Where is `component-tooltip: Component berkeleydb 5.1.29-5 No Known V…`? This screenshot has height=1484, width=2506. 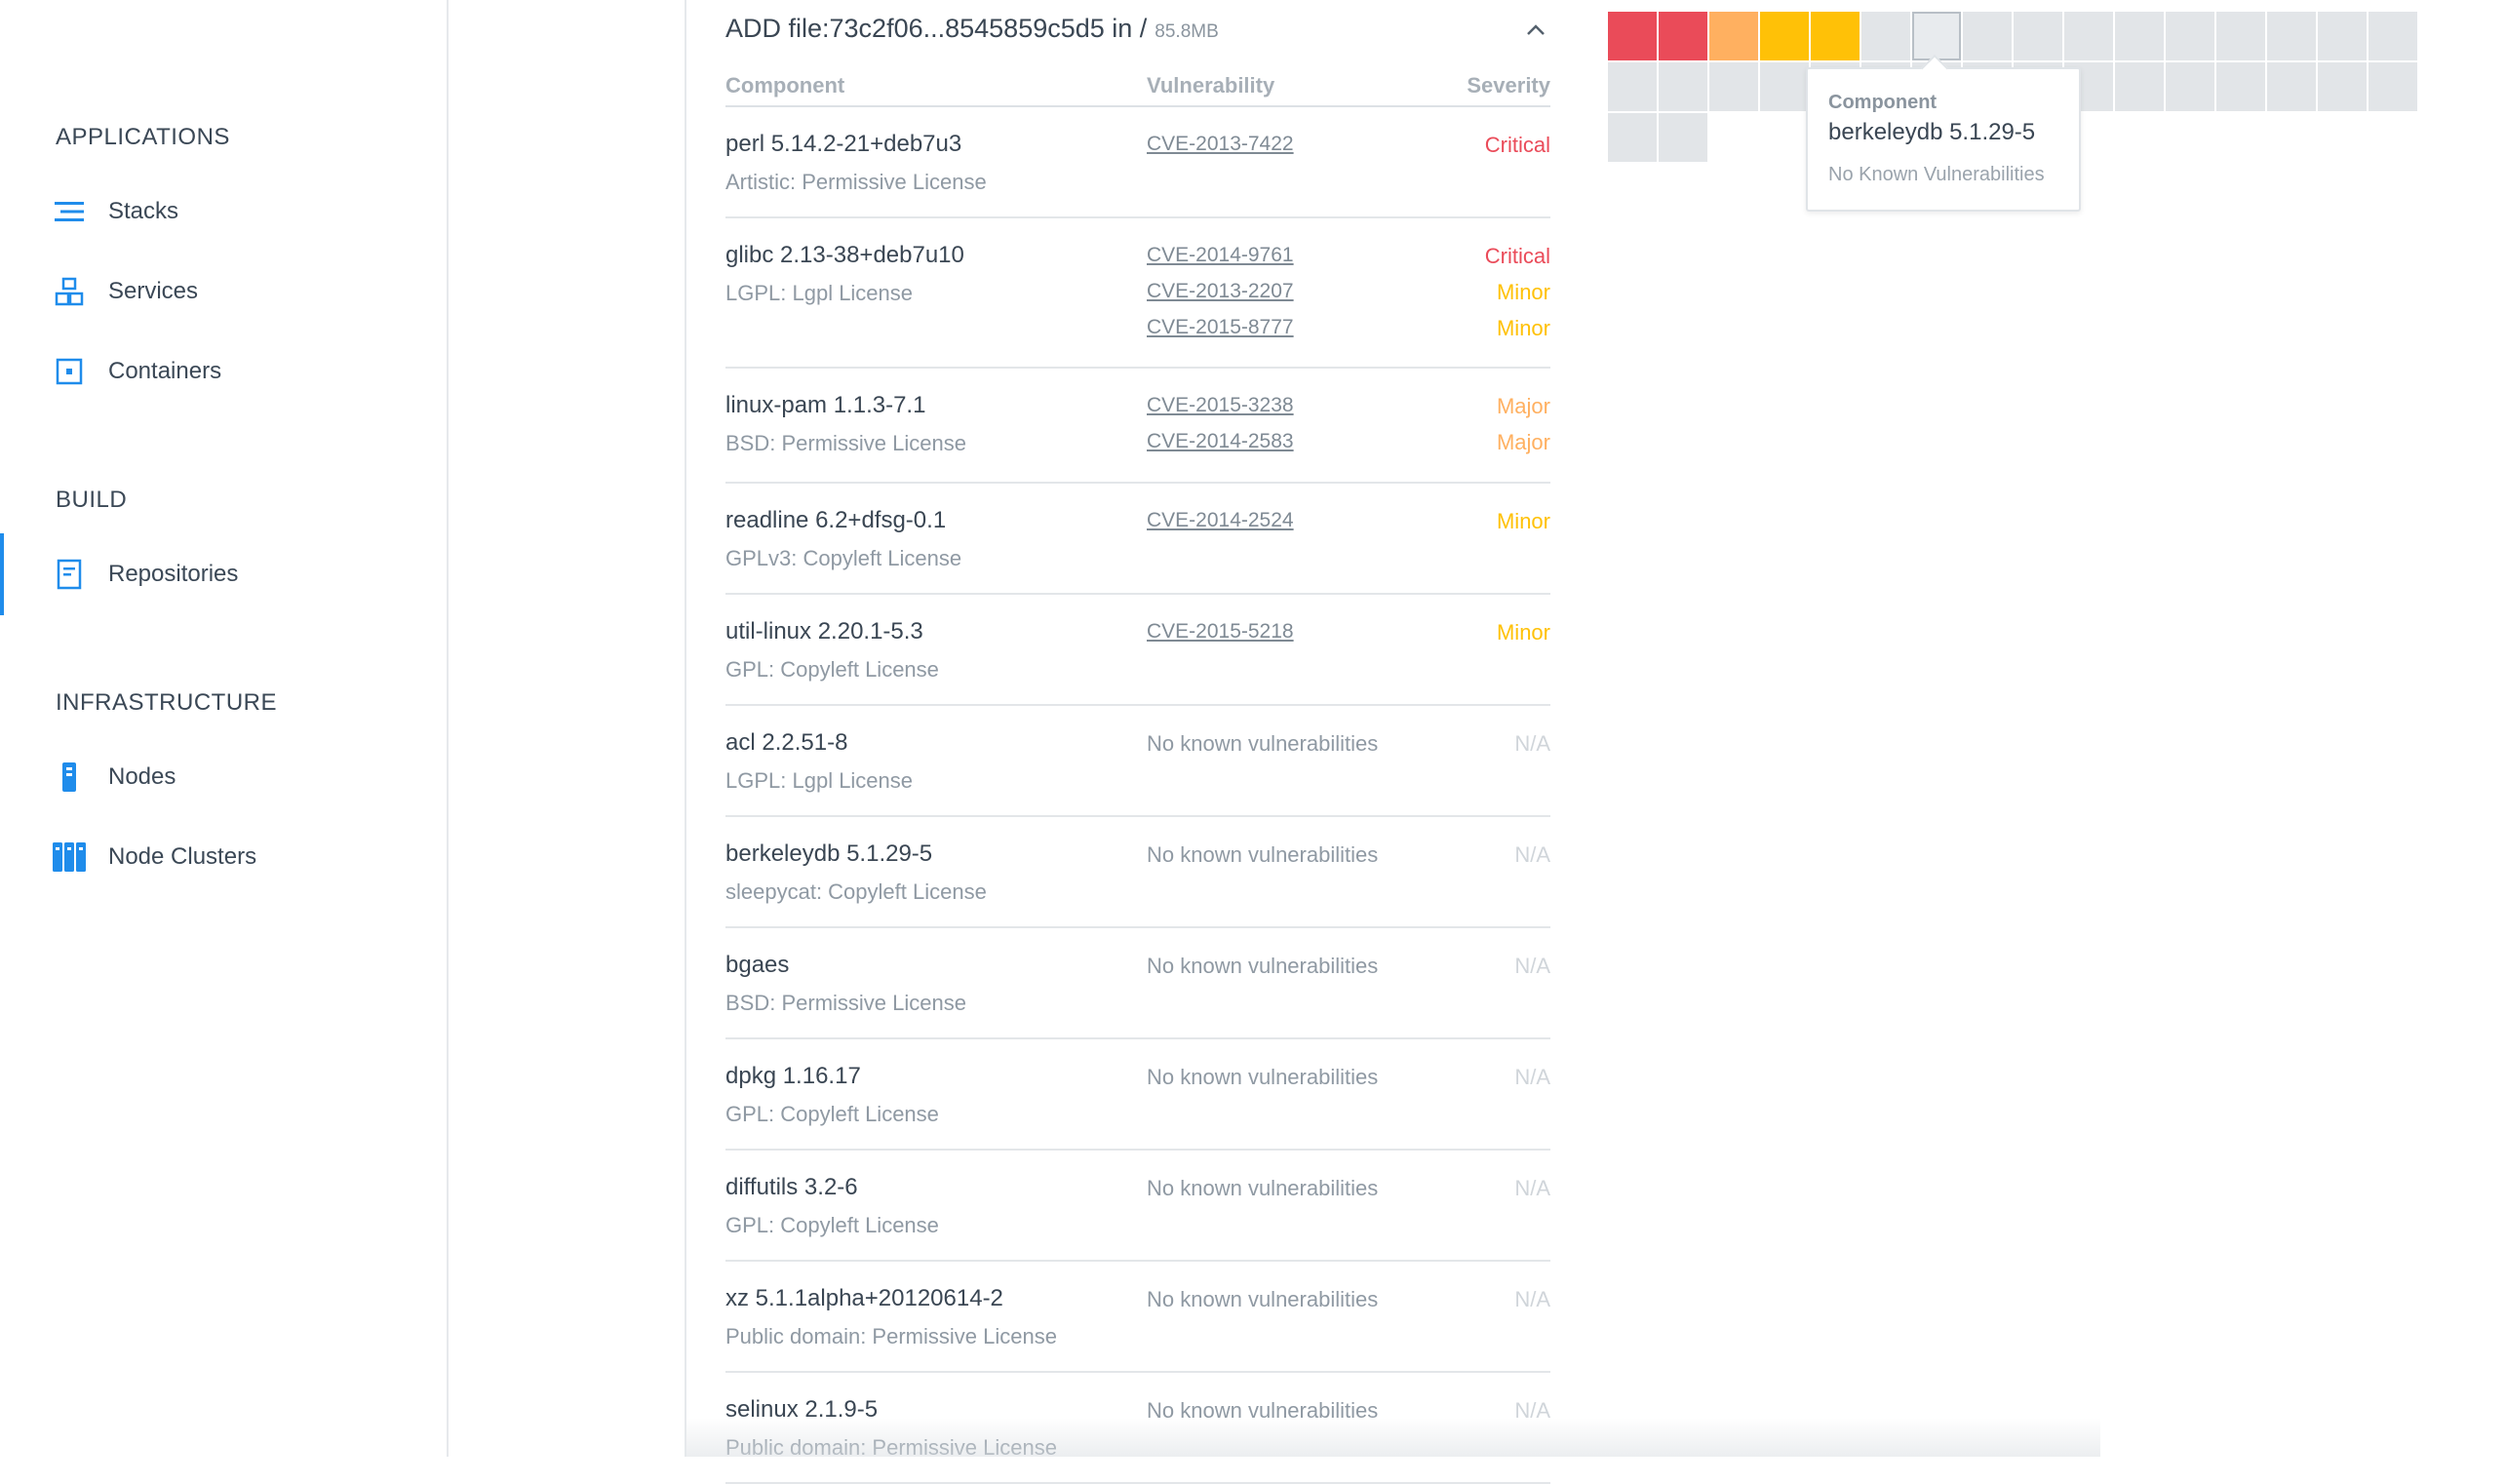
component-tooltip: Component berkeleydb 5.1.29-5 No Known V… is located at coordinates (1943, 139).